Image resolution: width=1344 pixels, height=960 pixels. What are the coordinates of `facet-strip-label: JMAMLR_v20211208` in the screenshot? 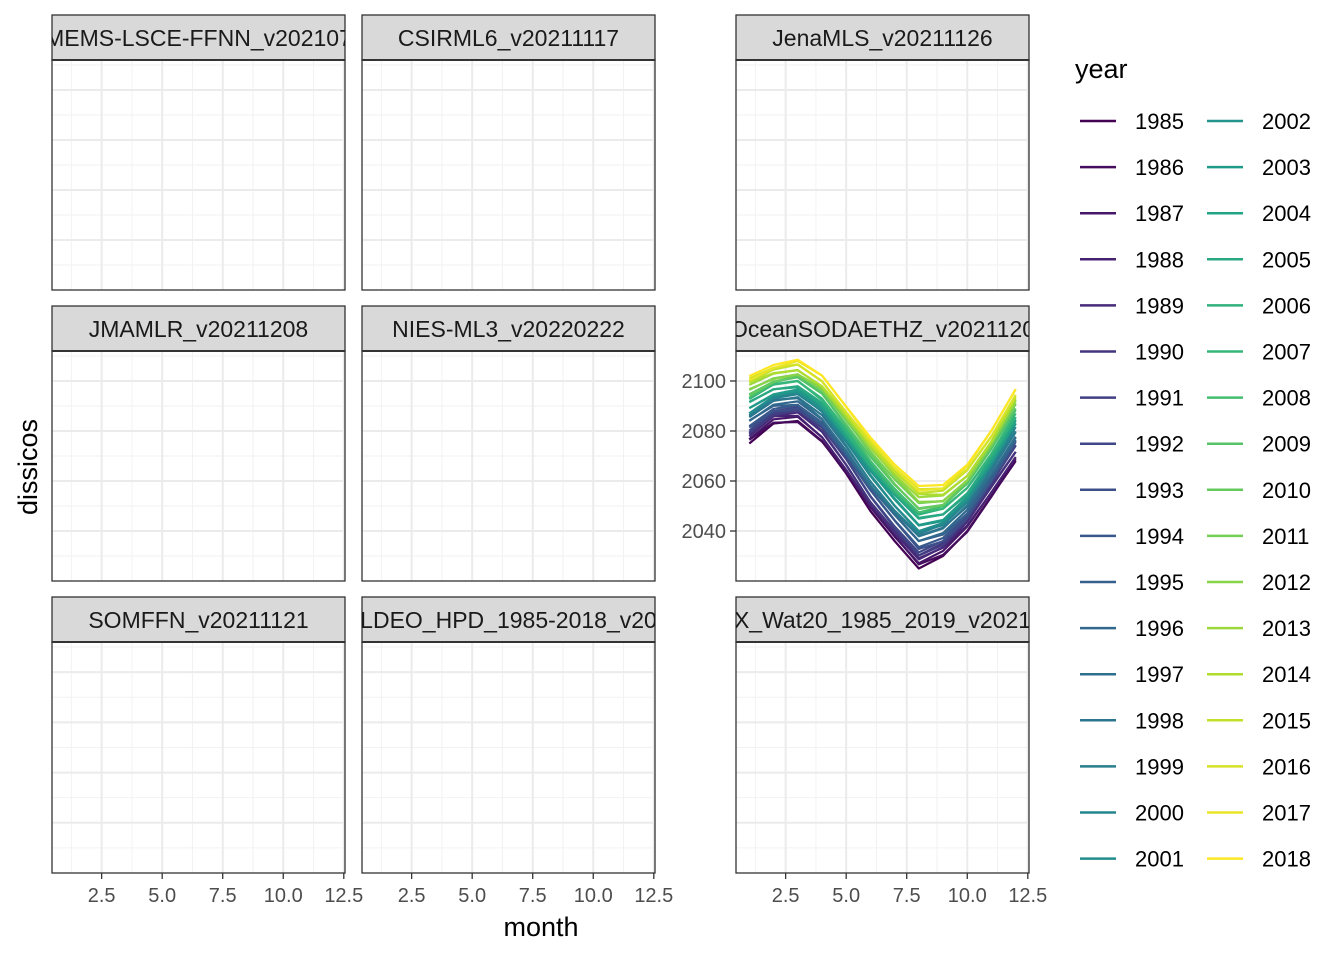 It's located at (198, 329).